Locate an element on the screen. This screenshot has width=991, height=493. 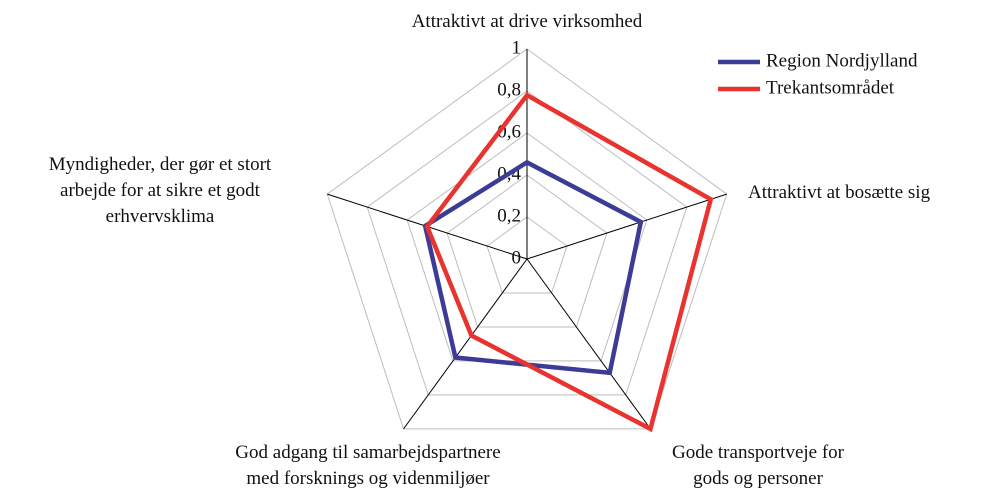
category-label: Attraktivt at bosætte sig is located at coordinates (839, 192).